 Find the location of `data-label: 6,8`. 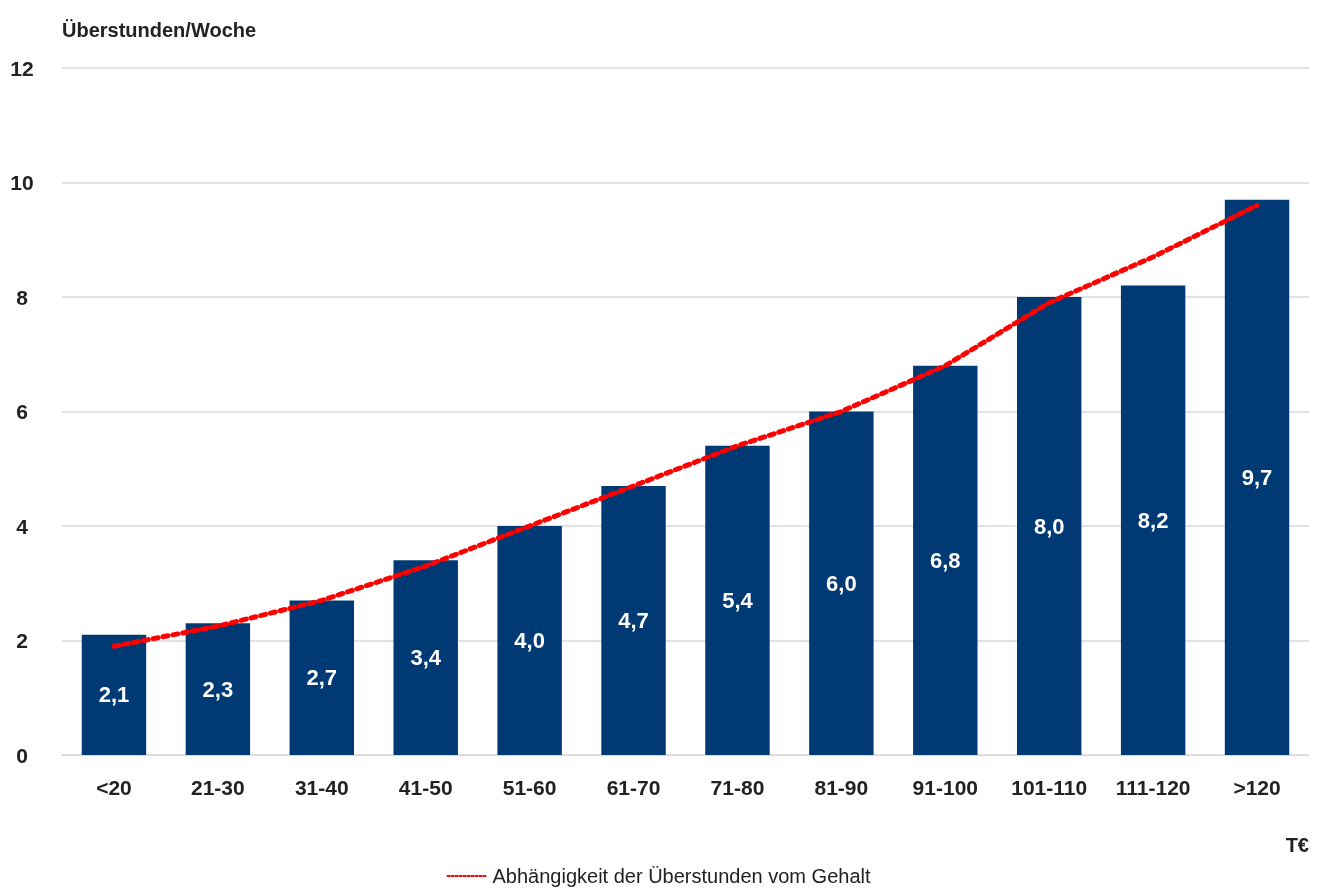

data-label: 6,8 is located at coordinates (945, 560).